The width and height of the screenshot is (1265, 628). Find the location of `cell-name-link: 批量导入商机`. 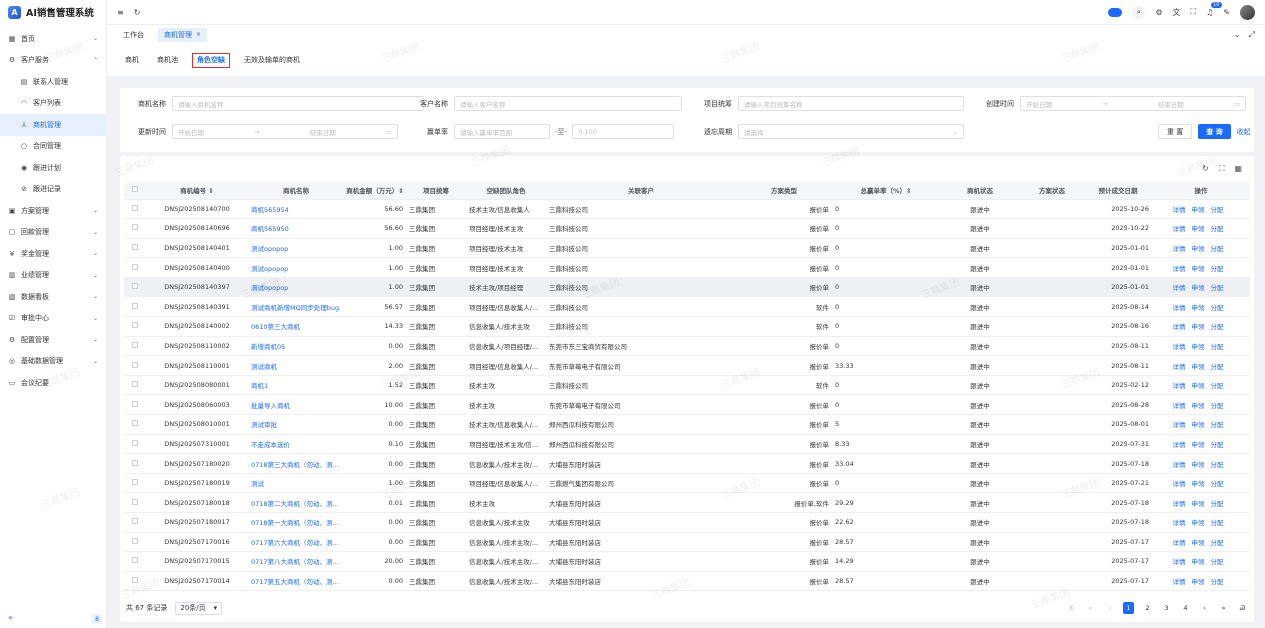

cell-name-link: 批量导入商机 is located at coordinates (296, 405).